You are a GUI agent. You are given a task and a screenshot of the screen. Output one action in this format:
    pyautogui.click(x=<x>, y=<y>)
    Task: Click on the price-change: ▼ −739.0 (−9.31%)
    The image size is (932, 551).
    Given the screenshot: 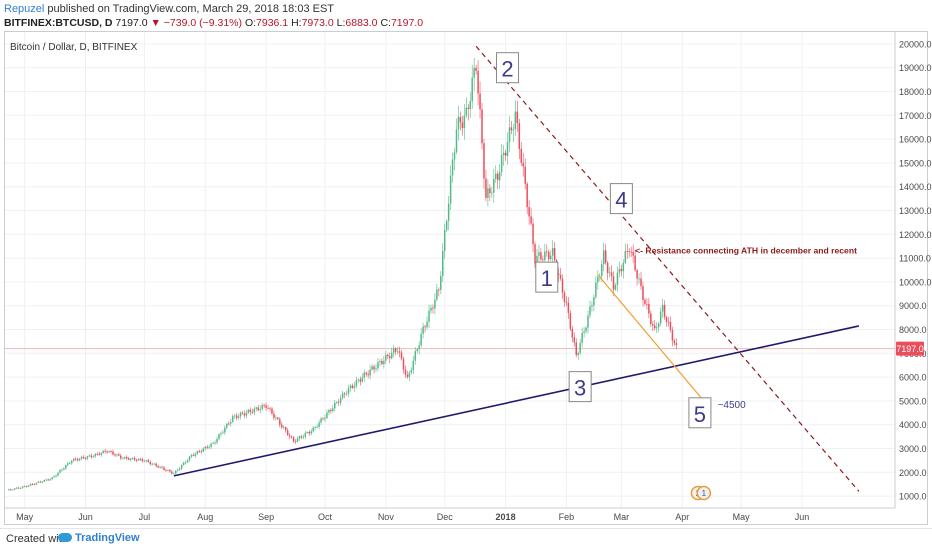 What is the action you would take?
    pyautogui.click(x=196, y=23)
    